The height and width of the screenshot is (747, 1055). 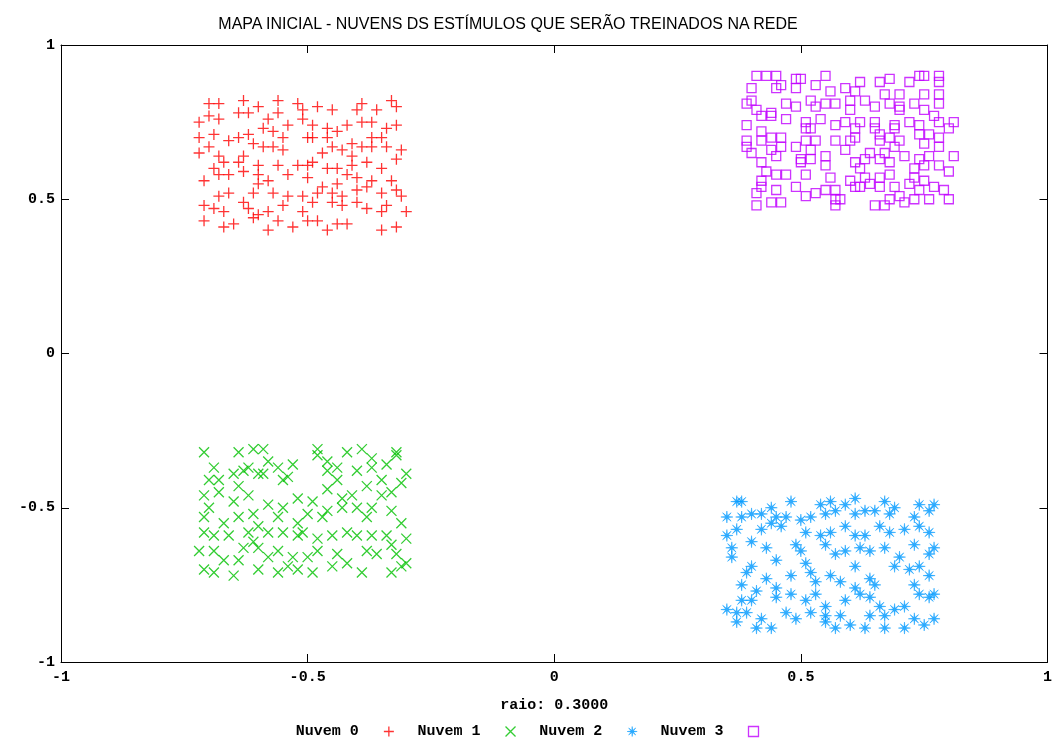 I want to click on y-tick-label: 0, so click(x=50, y=353).